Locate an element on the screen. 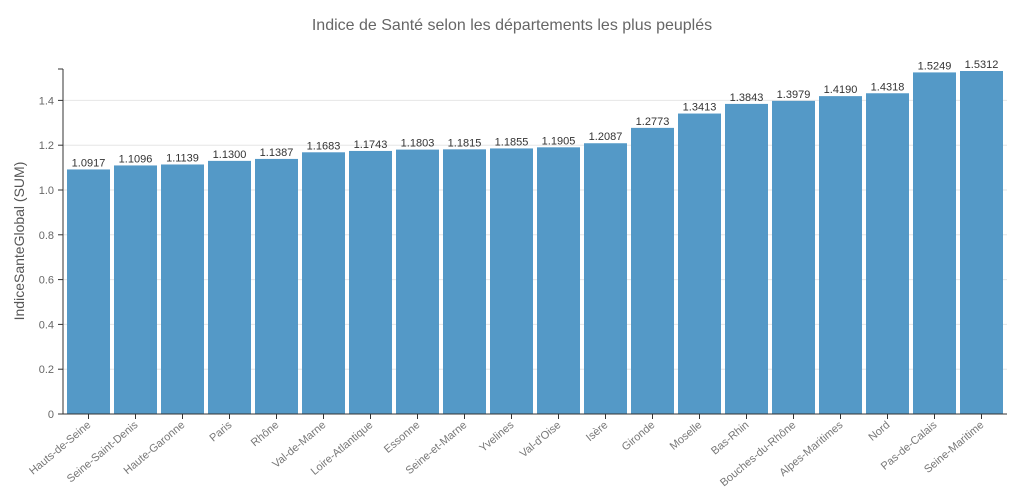 Image resolution: width=1024 pixels, height=504 pixels. x-tick-label: Yvelines is located at coordinates (496, 437).